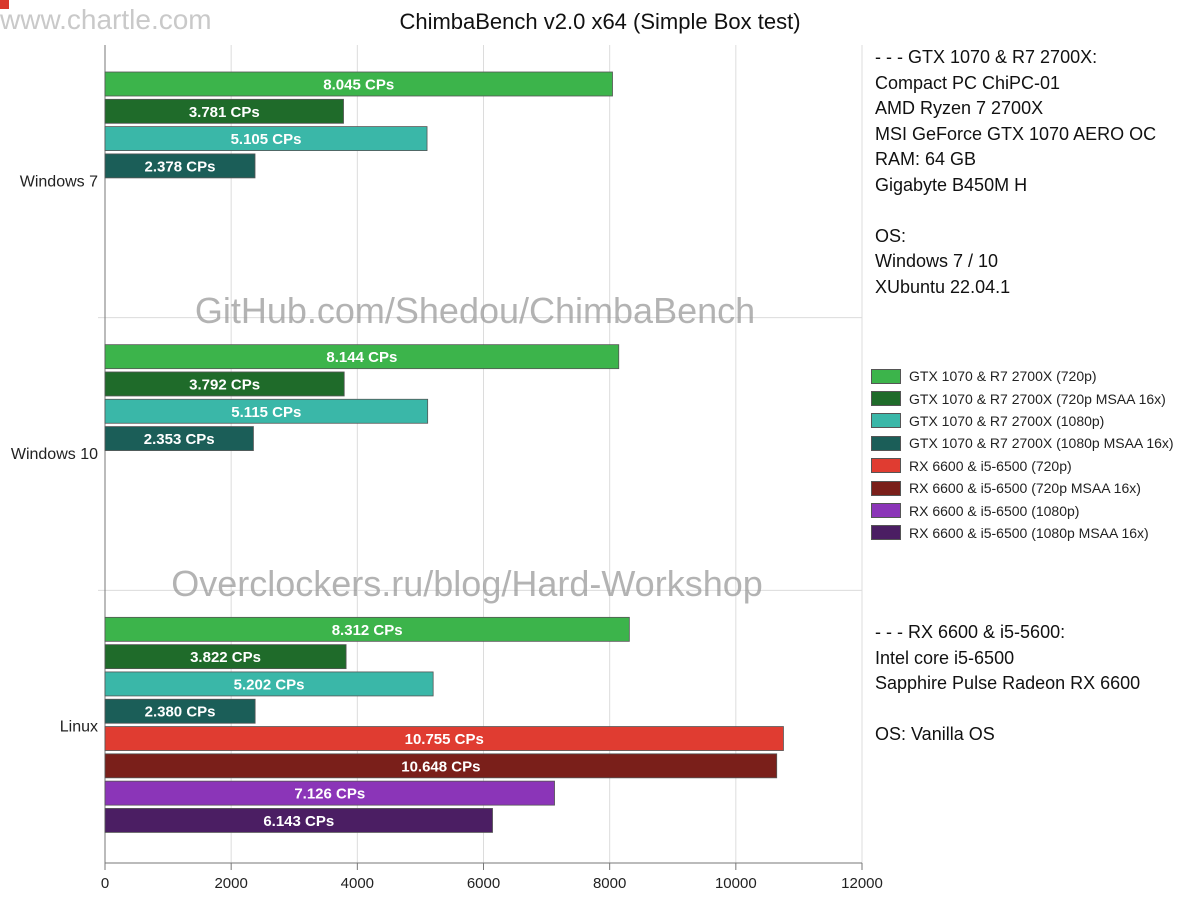 This screenshot has width=1200, height=905. What do you see at coordinates (926, 159) in the screenshot?
I see `info-line: RAM: 64 GB` at bounding box center [926, 159].